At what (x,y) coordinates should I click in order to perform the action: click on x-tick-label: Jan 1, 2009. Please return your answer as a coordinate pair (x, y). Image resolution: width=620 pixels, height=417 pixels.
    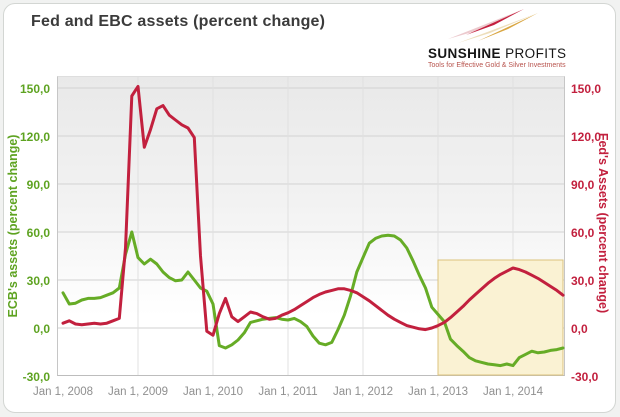
    Looking at the image, I should click on (138, 392).